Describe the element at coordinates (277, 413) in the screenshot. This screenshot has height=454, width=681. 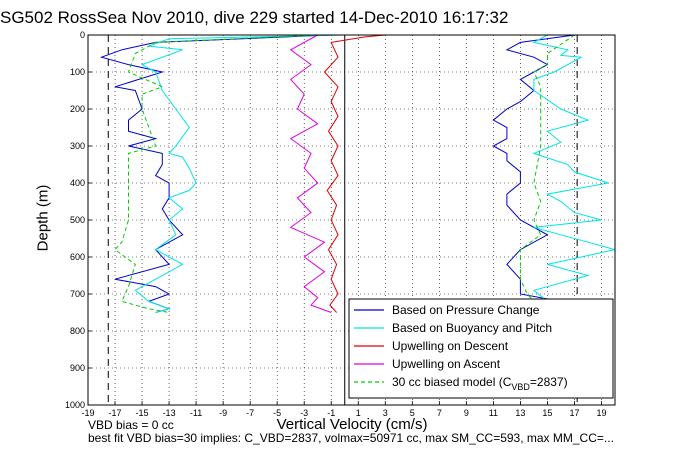
I see `x-tick-label: -5` at that location.